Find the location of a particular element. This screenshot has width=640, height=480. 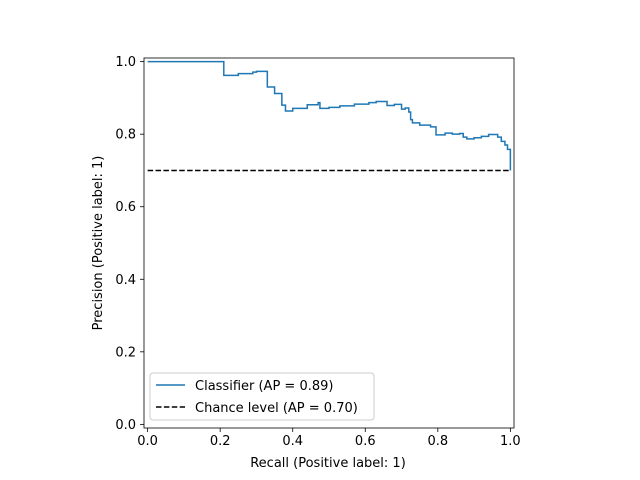

y-axis-ticks: 0.0 0.2 0.4 0.6 0.8 1.0 is located at coordinates (129, 244).